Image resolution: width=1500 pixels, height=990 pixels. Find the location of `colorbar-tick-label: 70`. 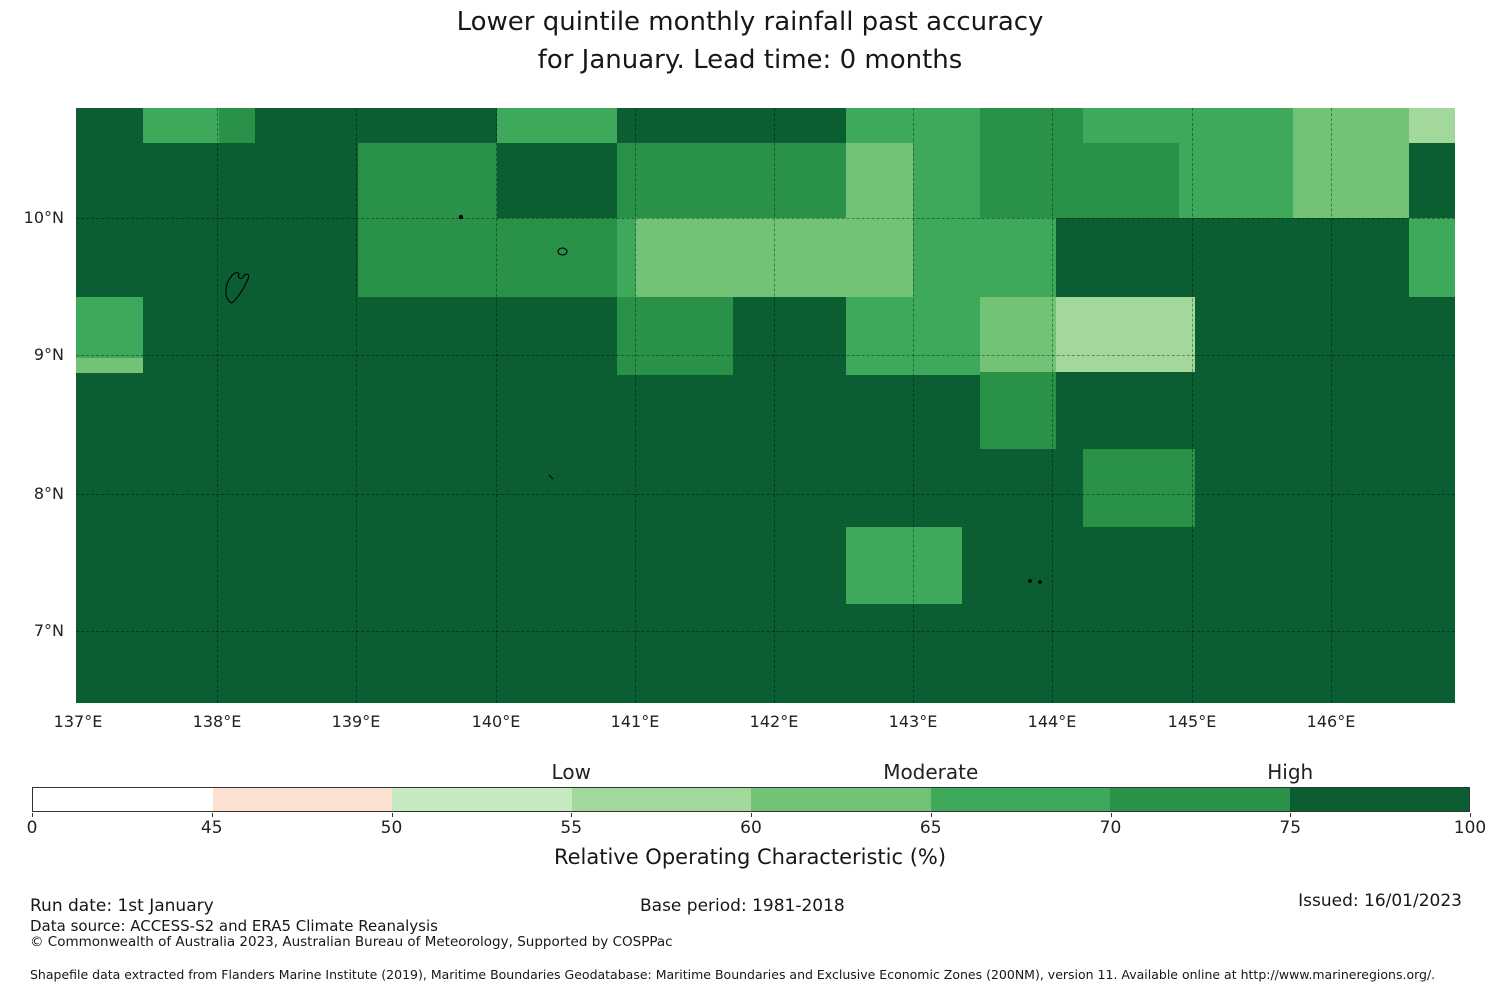

colorbar-tick-label: 70 is located at coordinates (1110, 828).